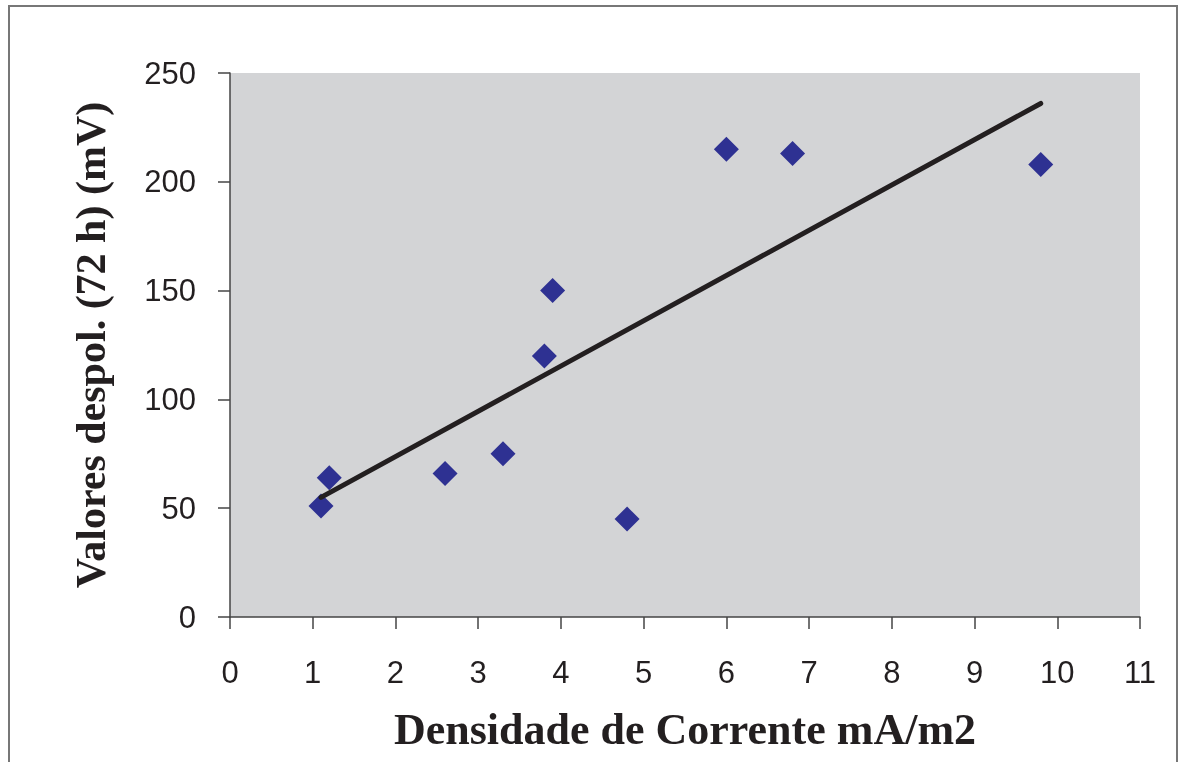 This screenshot has width=1182, height=762. I want to click on x-tick-label: 0, so click(230, 672).